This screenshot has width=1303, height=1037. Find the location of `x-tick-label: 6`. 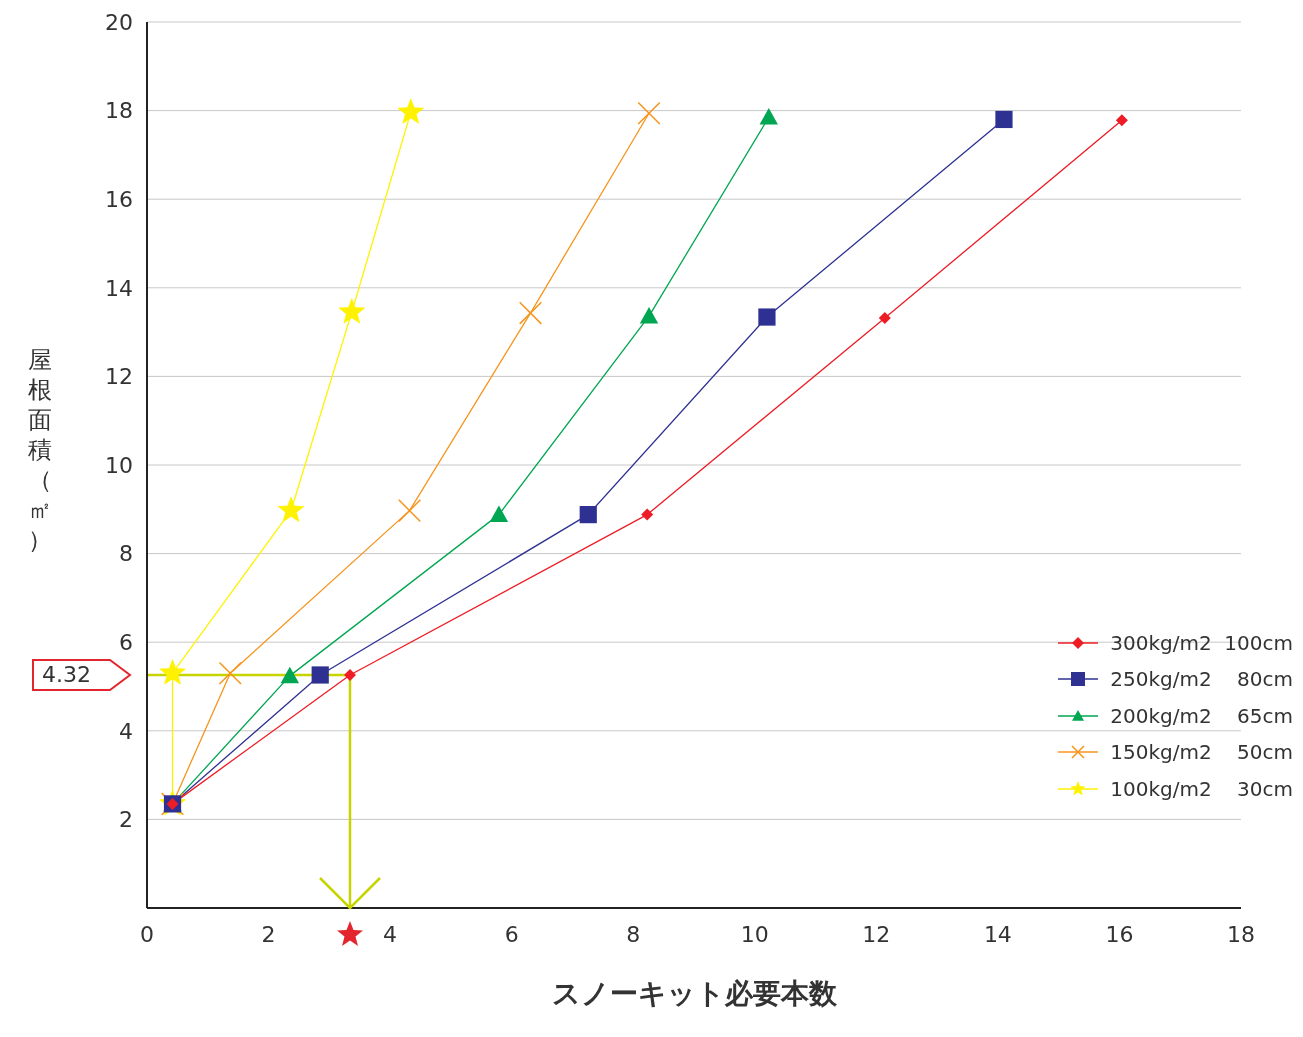

x-tick-label: 6 is located at coordinates (511, 934).